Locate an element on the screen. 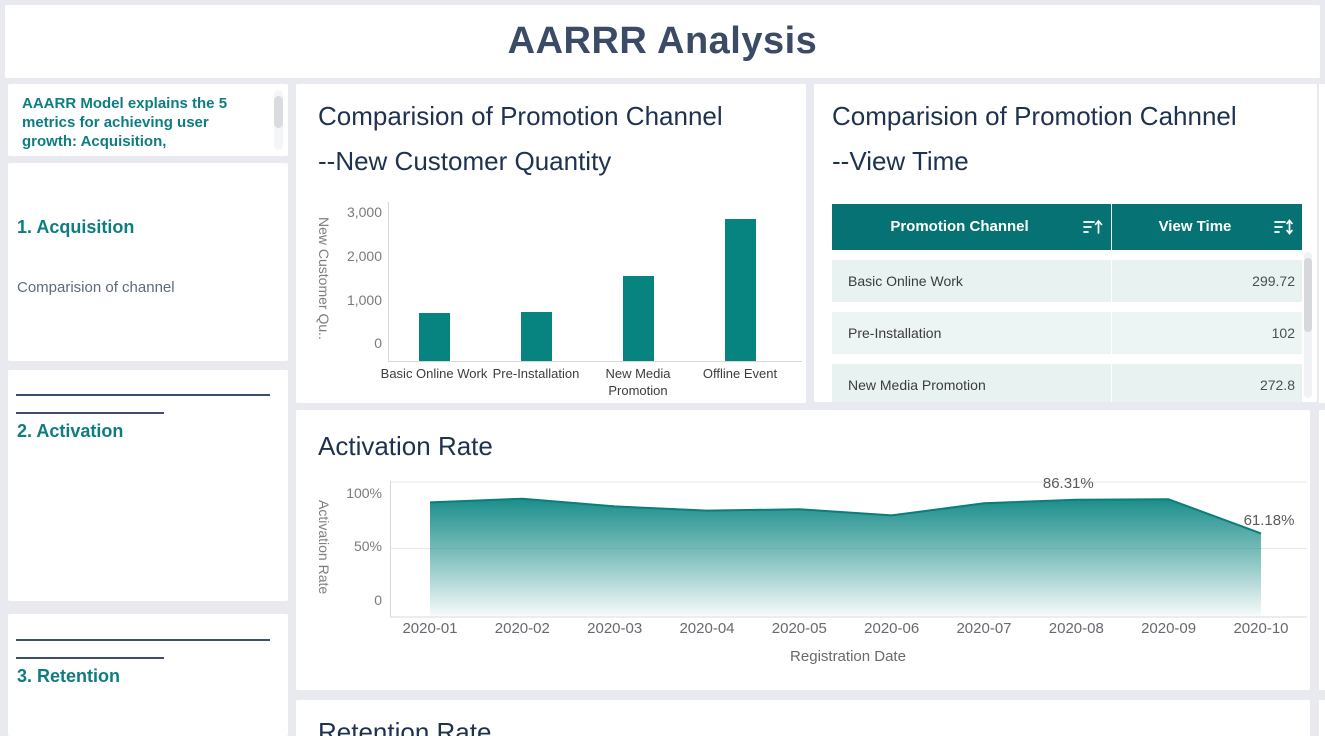 This screenshot has height=736, width=1325. table-row: Pre-Installation 102 is located at coordinates (1067, 333).